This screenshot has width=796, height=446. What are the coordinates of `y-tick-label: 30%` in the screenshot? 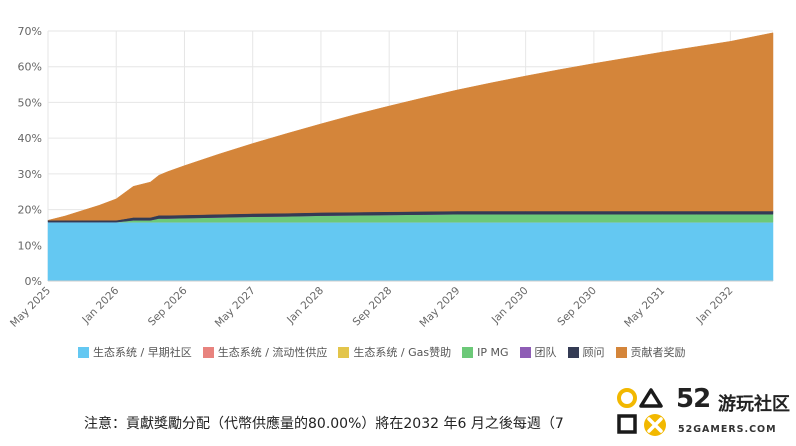 It's located at (30, 174).